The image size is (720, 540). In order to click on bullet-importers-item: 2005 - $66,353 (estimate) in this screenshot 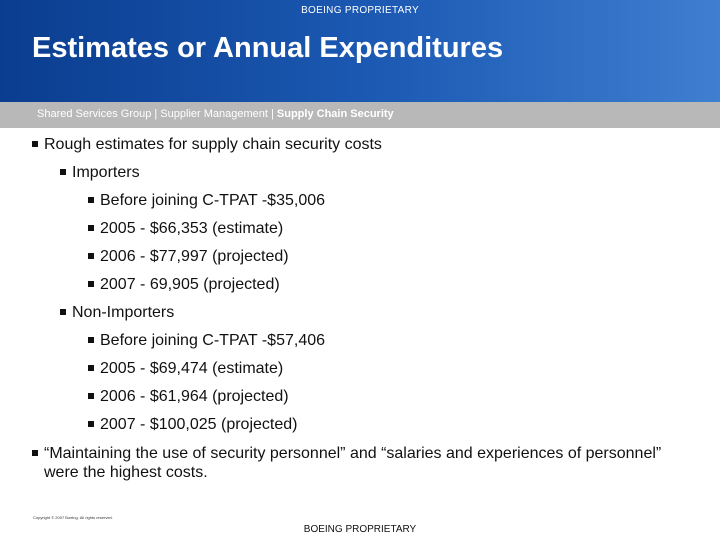, I will do `click(185, 228)`.